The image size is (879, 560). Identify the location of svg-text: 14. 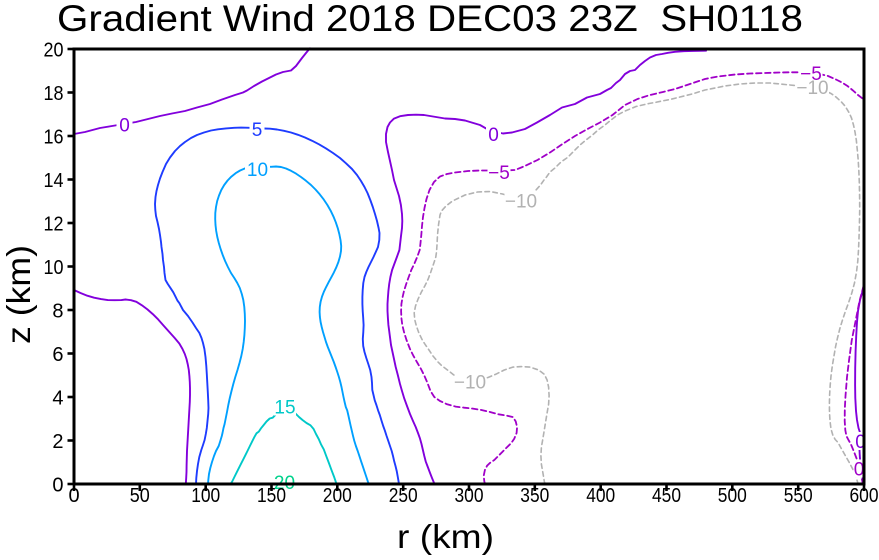
(54, 181).